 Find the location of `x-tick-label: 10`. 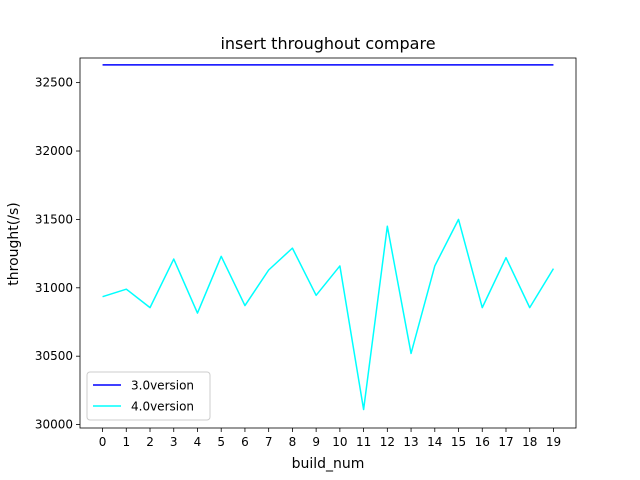

x-tick-label: 10 is located at coordinates (339, 442).